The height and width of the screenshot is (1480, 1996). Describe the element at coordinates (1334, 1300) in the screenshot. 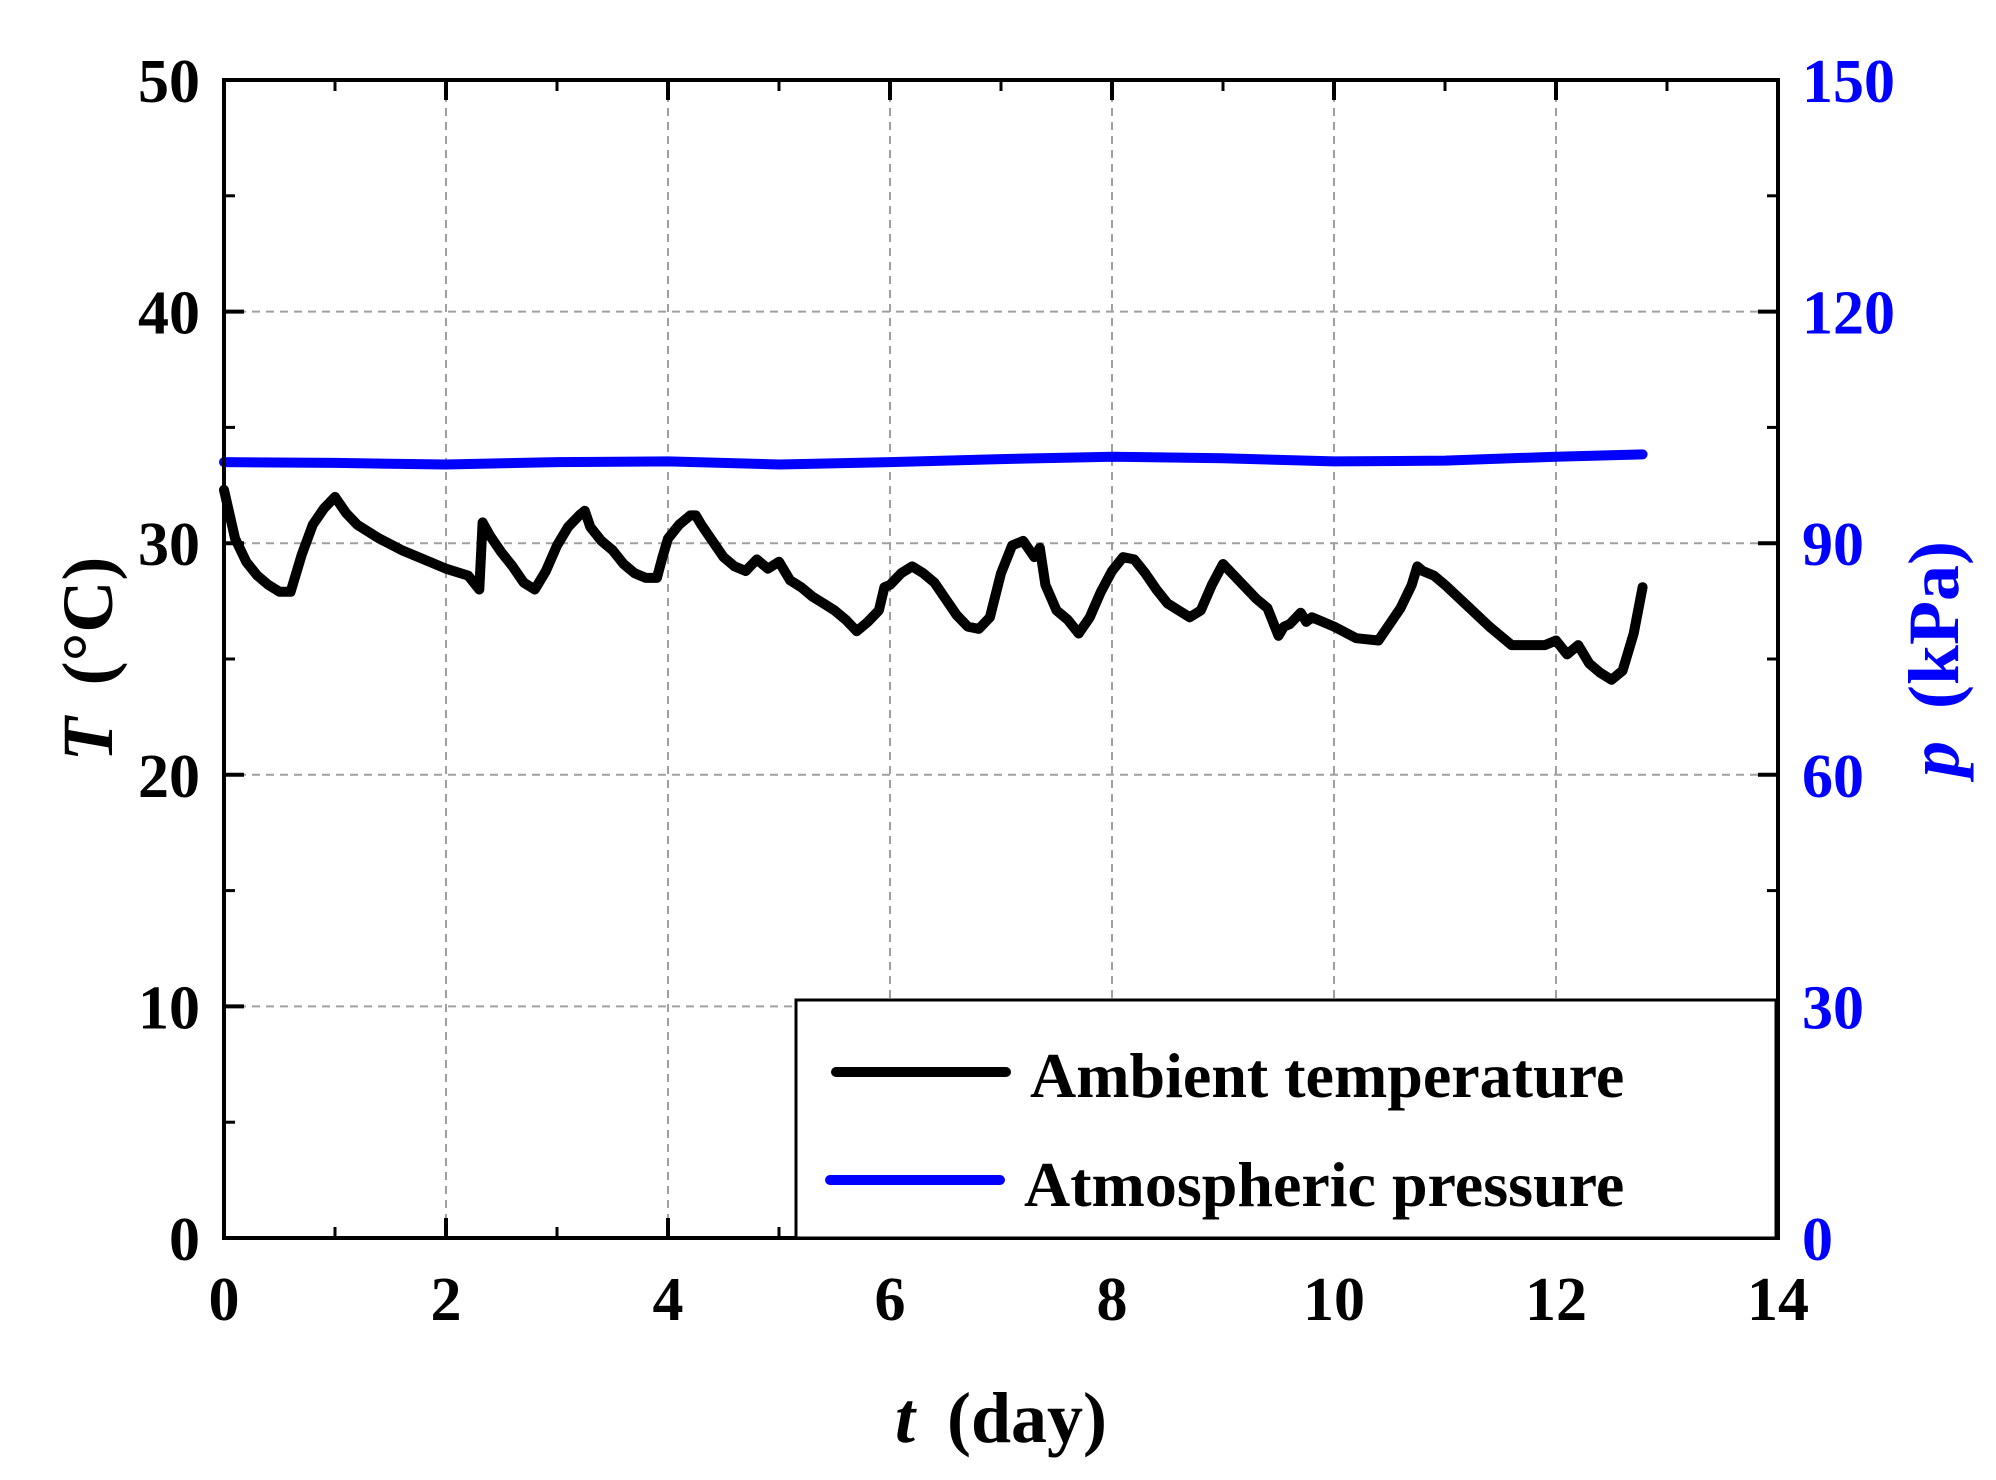

I see `x-tick-label: 10` at that location.